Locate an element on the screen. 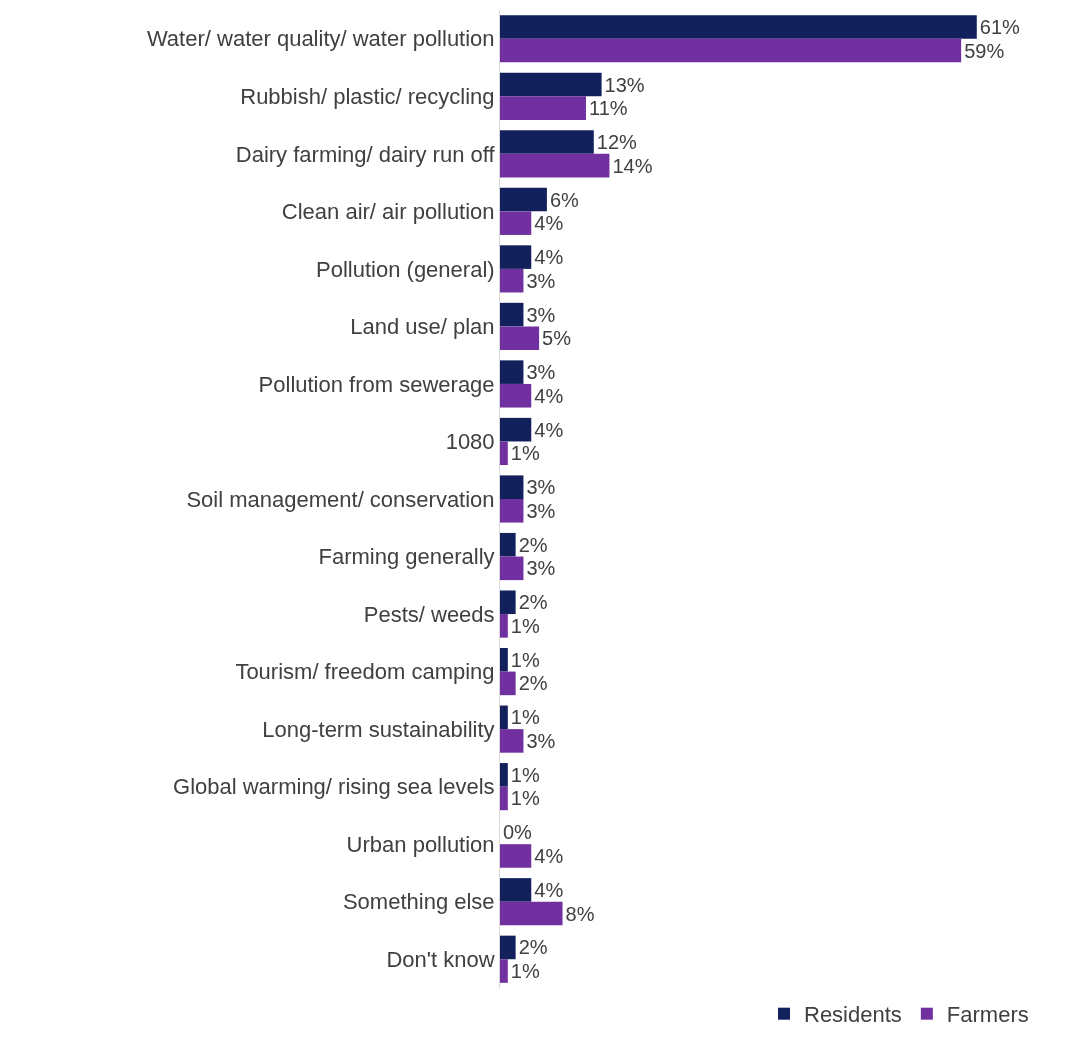 This screenshot has height=1045, width=1074. y-tick-label: Land use/ plan is located at coordinates (422, 327).